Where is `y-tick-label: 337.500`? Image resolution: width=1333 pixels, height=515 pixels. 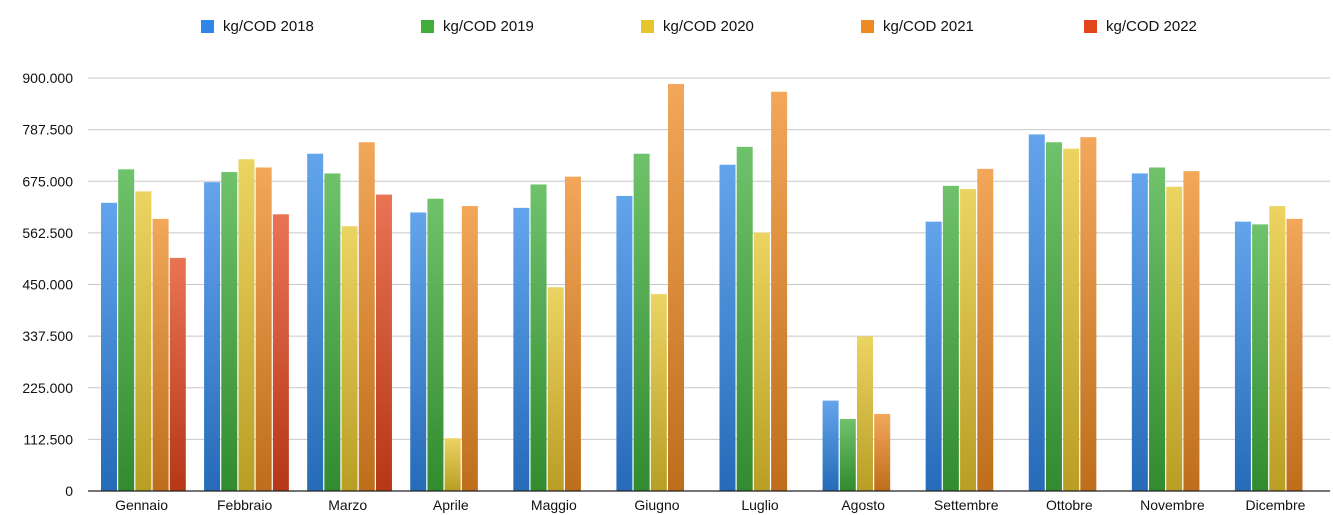
y-tick-label: 337.500 is located at coordinates (47, 336).